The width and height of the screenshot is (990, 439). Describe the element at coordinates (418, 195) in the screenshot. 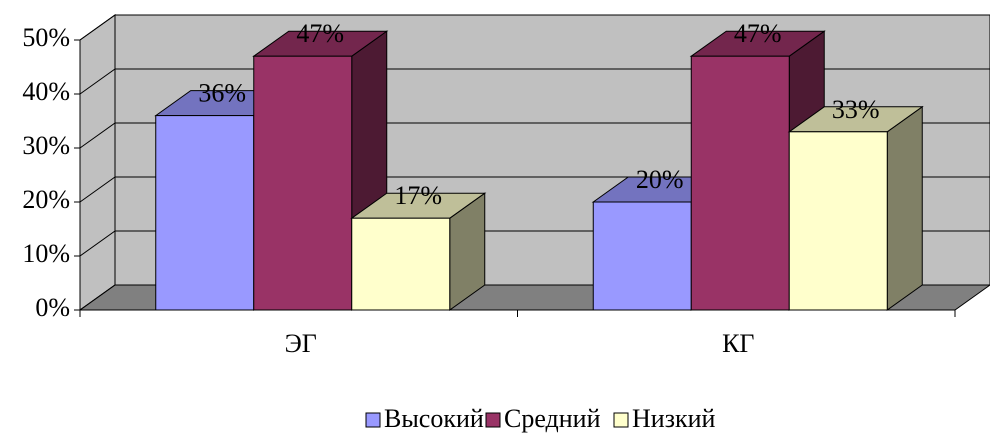

I see `value-label: 17%` at that location.